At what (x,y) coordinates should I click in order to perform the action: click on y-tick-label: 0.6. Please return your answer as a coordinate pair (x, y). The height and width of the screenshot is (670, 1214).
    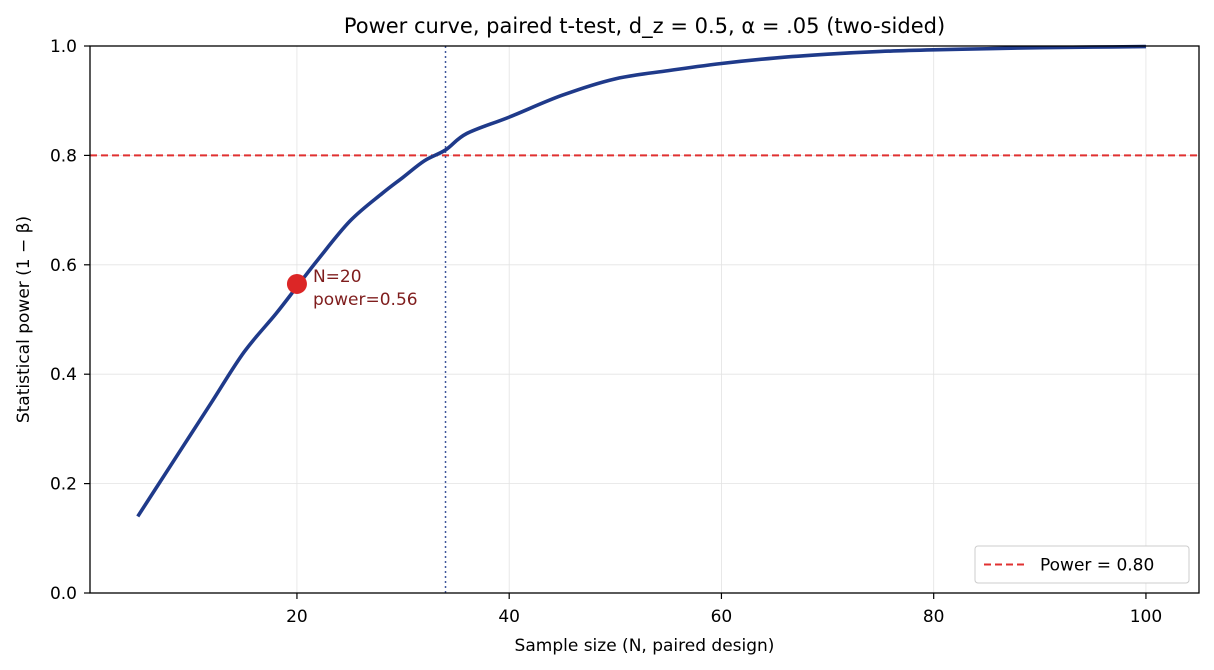
    Looking at the image, I should click on (63, 266).